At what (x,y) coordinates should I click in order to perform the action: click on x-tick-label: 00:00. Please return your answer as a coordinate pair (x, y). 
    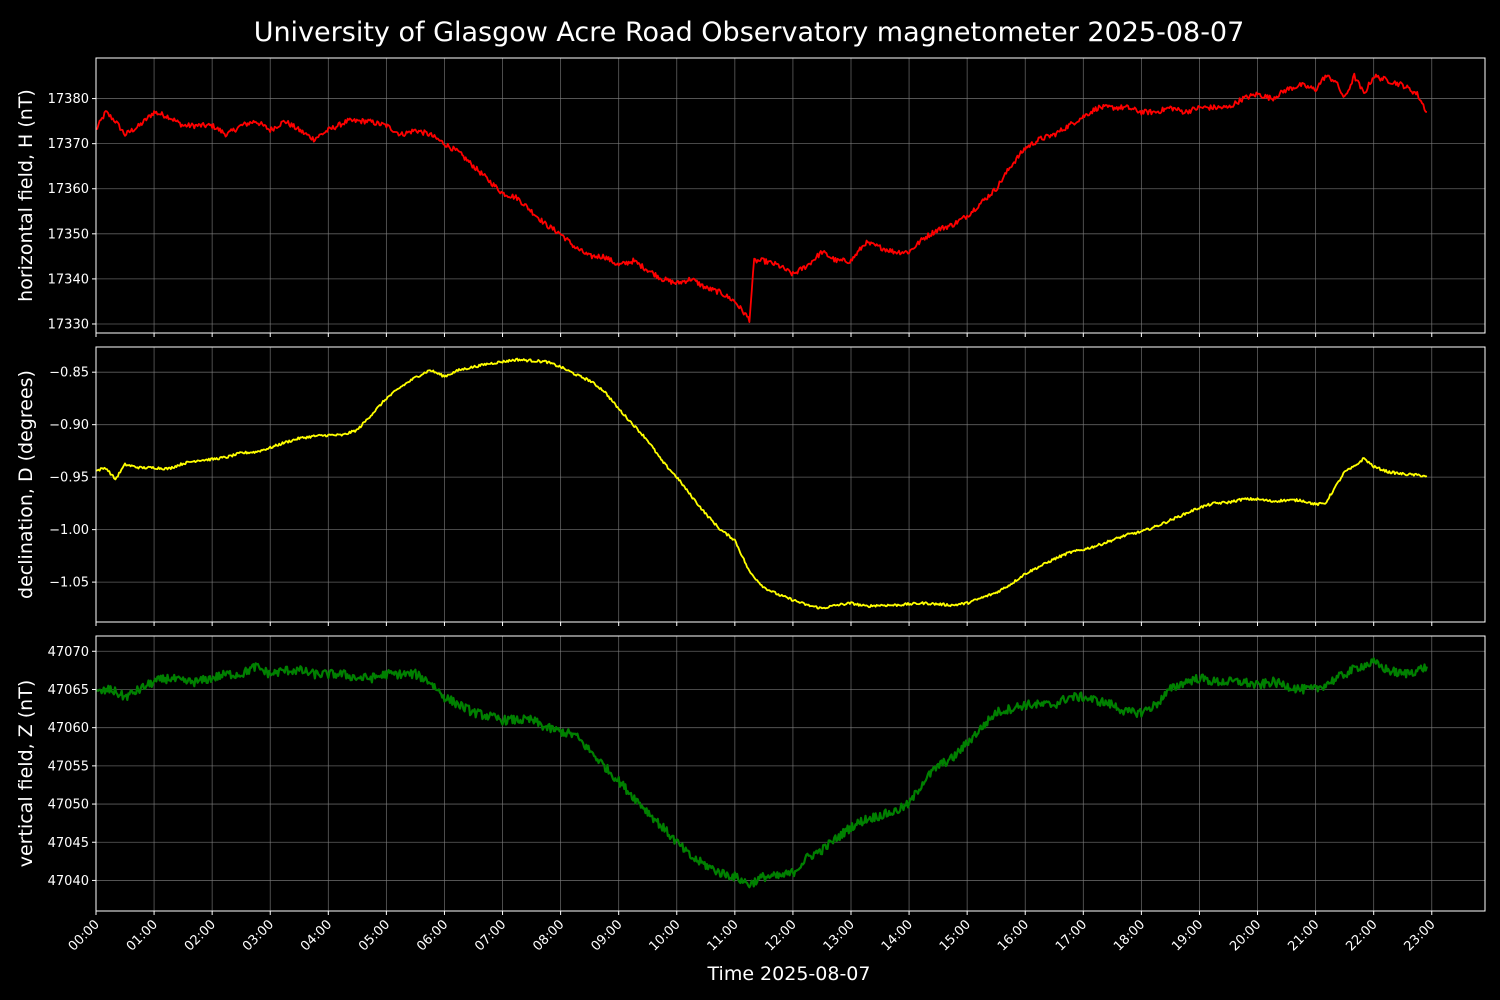
    Looking at the image, I should click on (84, 935).